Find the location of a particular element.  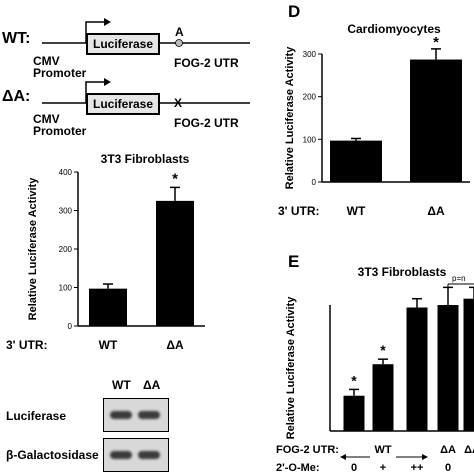

ome-level-label: ++ is located at coordinates (417, 468).